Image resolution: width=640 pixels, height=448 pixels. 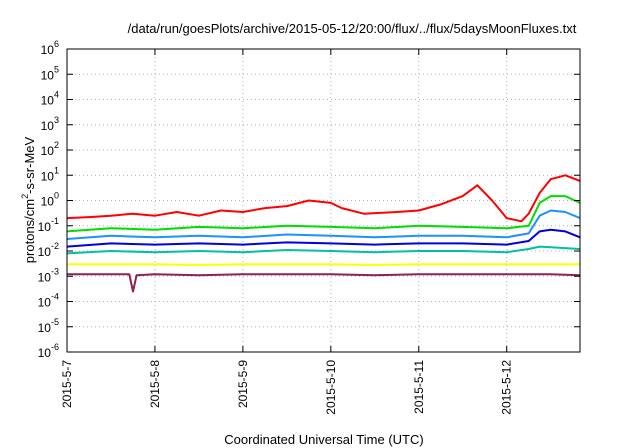 I want to click on x-tick-label: 2015-5-12, so click(x=507, y=387).